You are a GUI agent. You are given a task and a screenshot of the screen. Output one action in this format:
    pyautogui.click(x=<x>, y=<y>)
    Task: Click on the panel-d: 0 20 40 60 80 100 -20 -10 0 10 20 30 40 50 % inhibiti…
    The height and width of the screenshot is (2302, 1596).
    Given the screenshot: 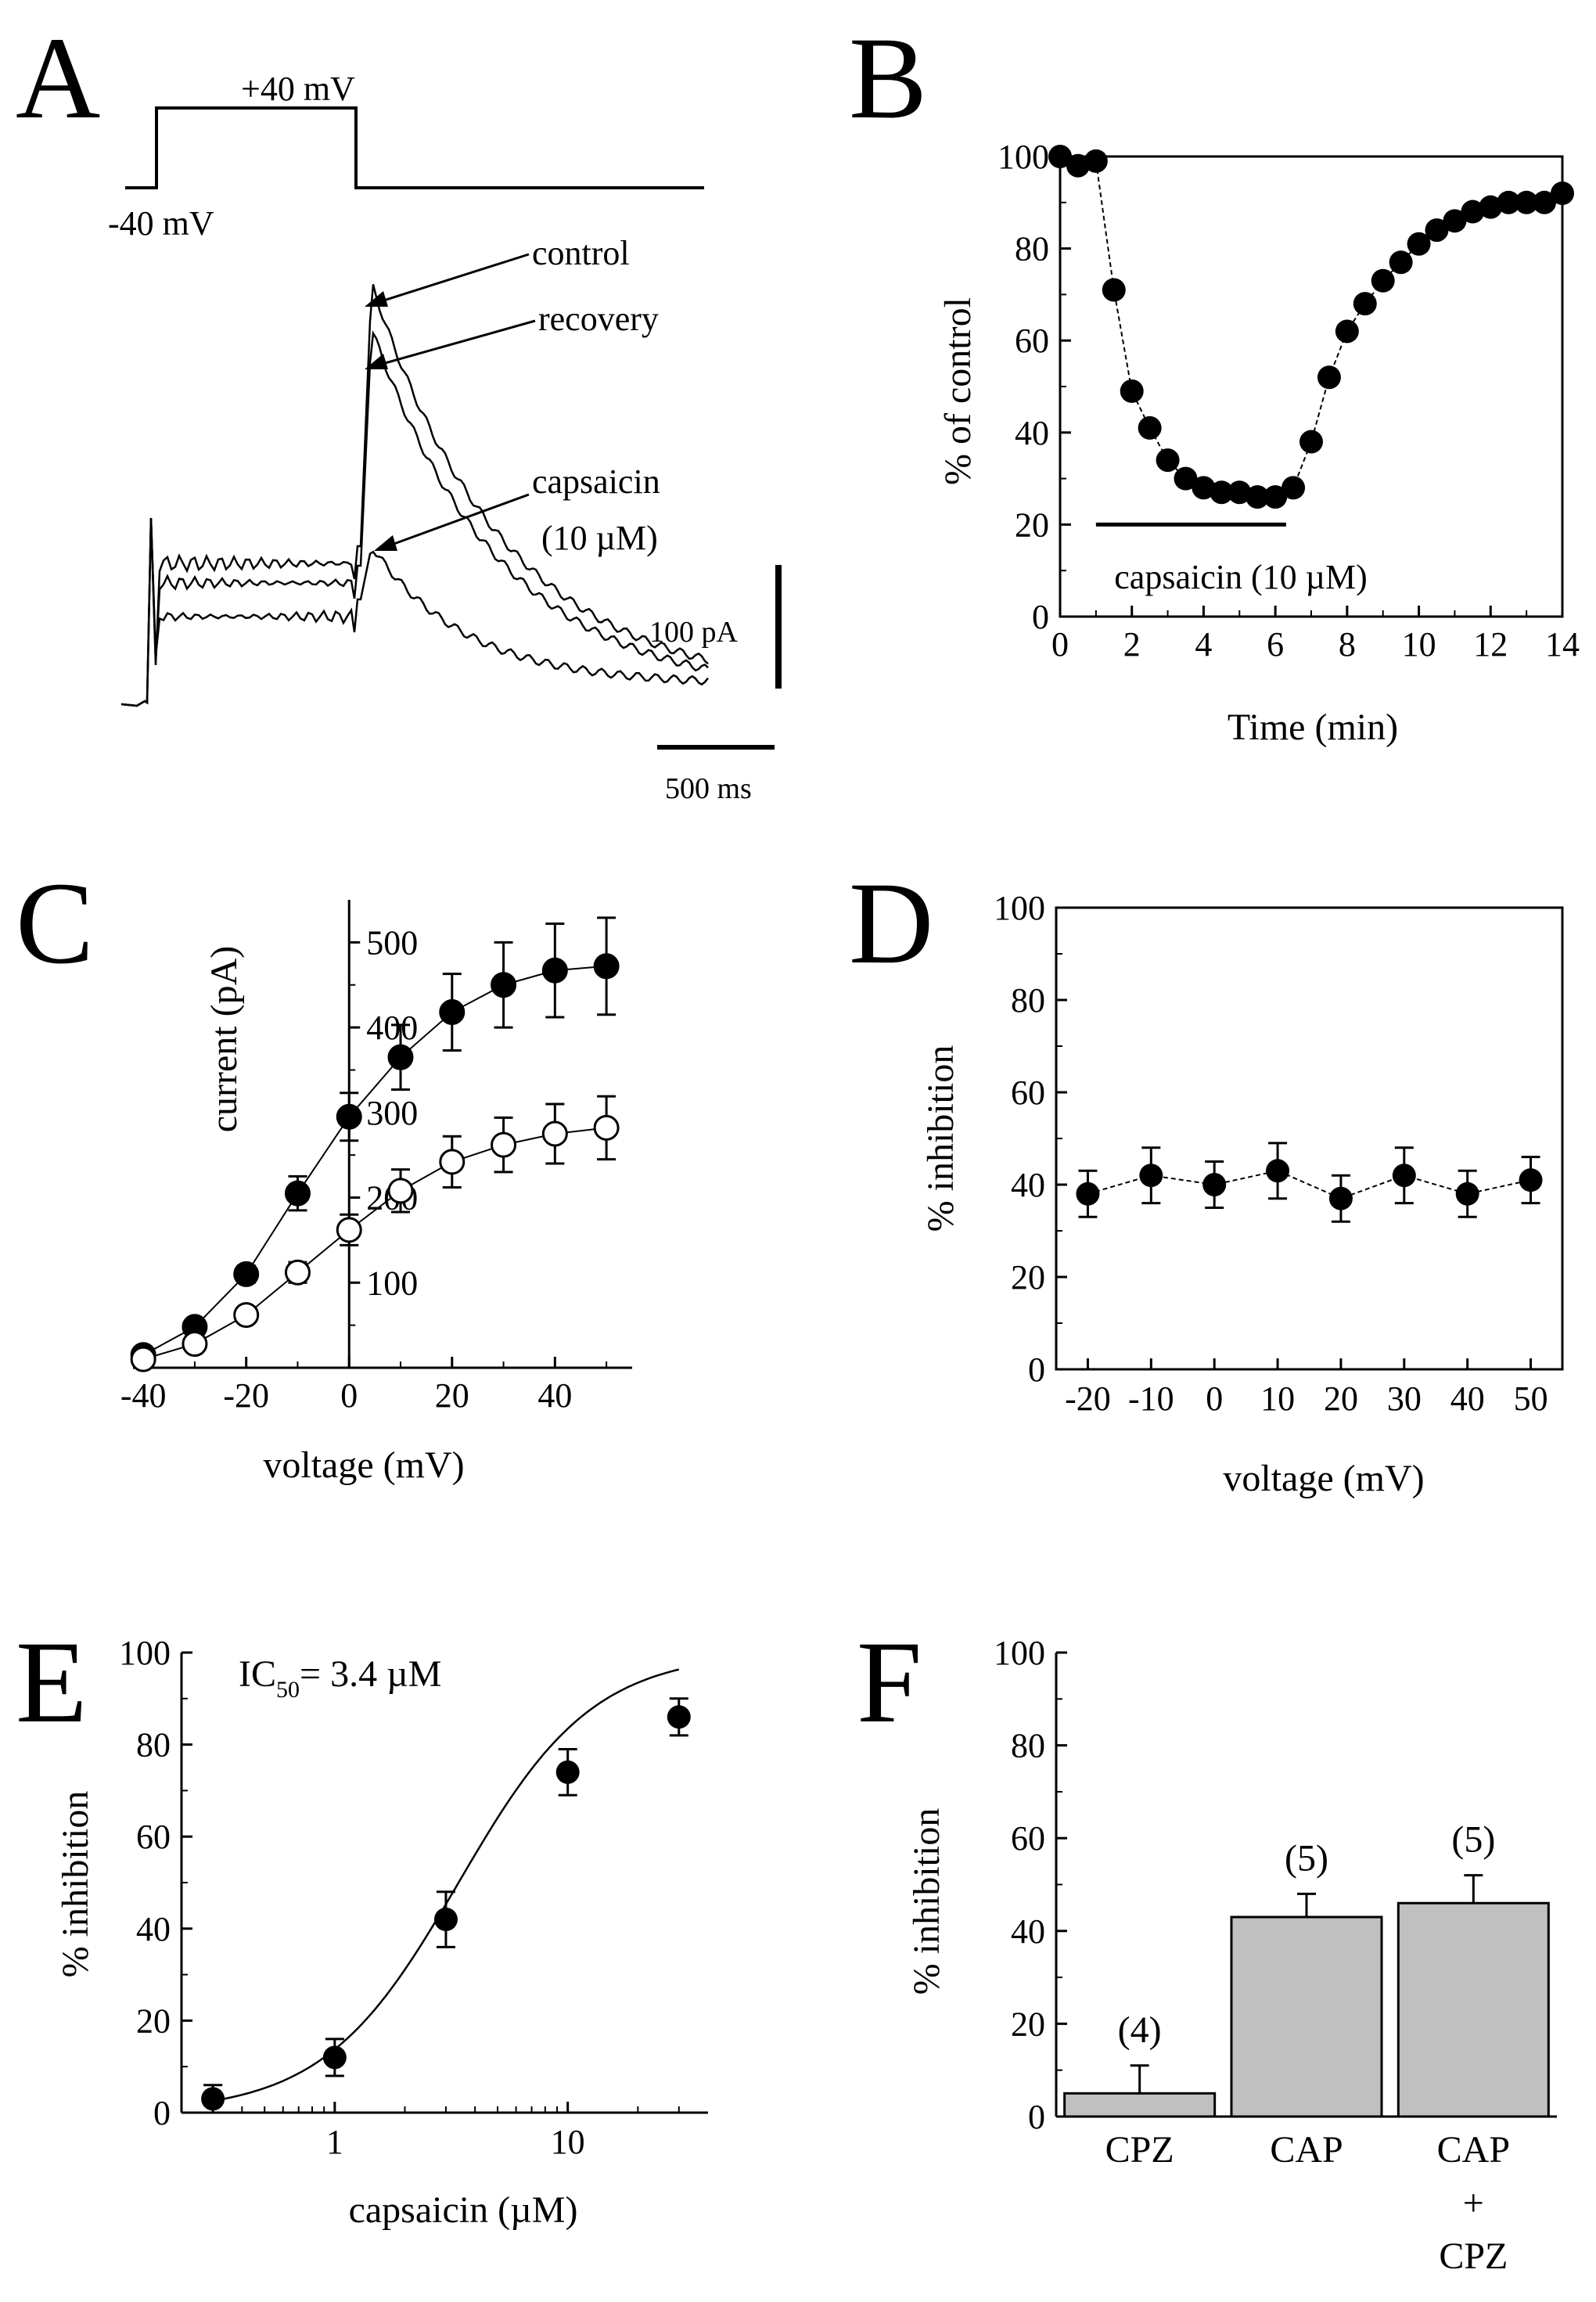 What is the action you would take?
    pyautogui.click(x=1242, y=1194)
    